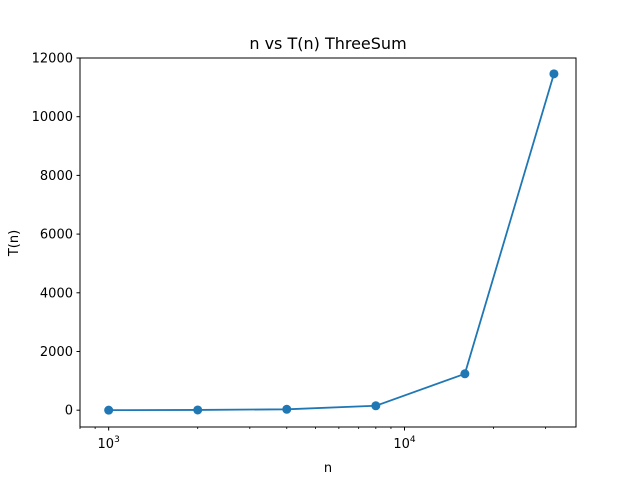 The width and height of the screenshot is (640, 480). What do you see at coordinates (52, 117) in the screenshot?
I see `y-tick-label: 10000` at bounding box center [52, 117].